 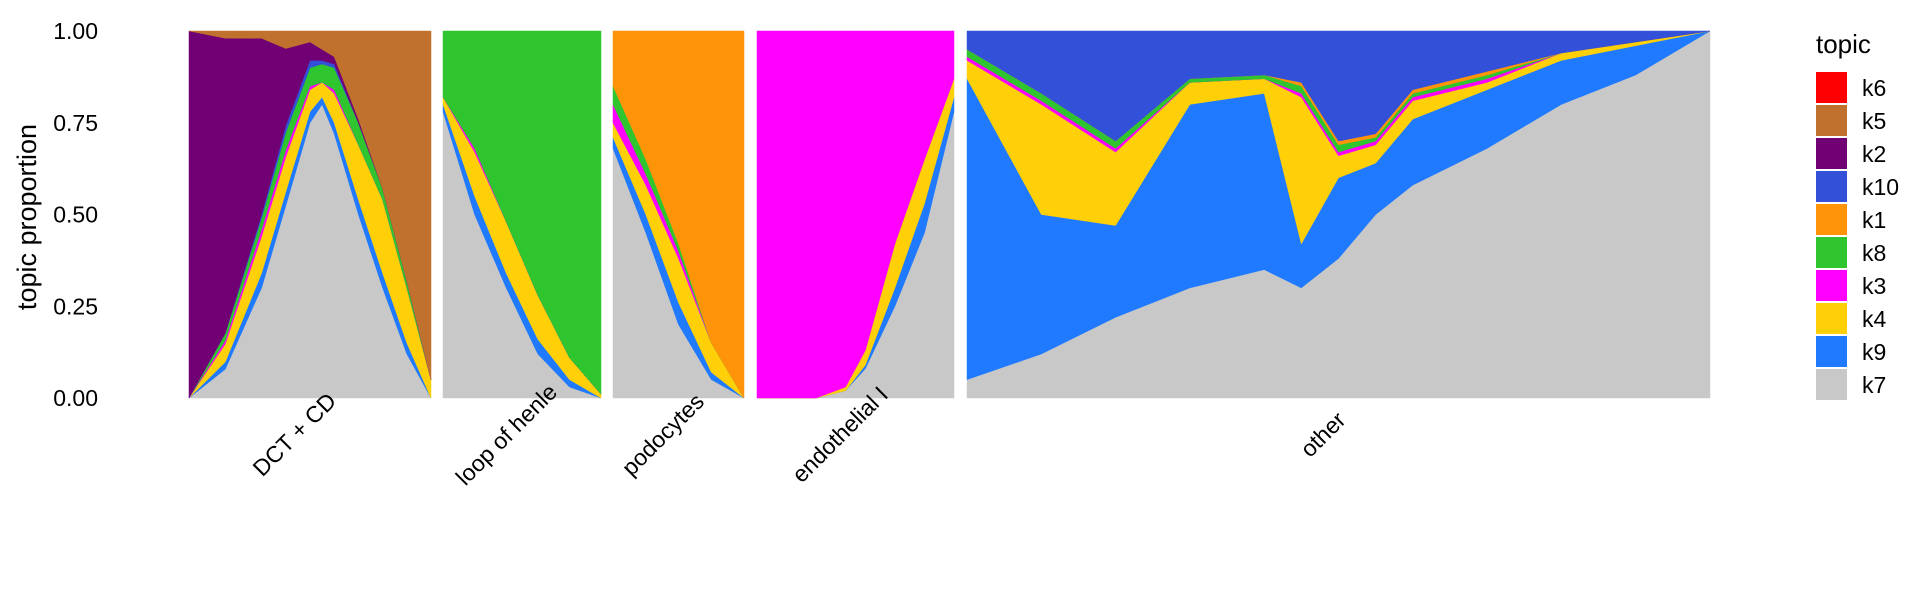 What do you see at coordinates (75, 306) in the screenshot?
I see `y-tick-label: 0.25` at bounding box center [75, 306].